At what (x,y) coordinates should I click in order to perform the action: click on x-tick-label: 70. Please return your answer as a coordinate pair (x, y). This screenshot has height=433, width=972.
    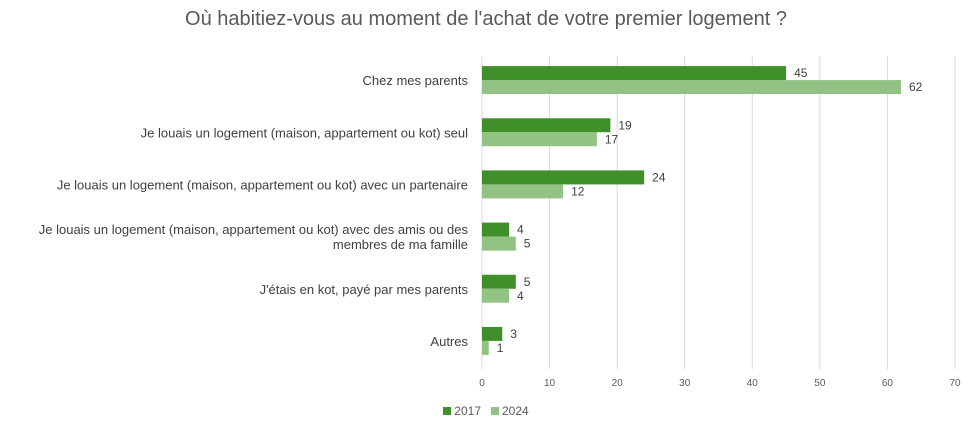
    Looking at the image, I should click on (955, 383).